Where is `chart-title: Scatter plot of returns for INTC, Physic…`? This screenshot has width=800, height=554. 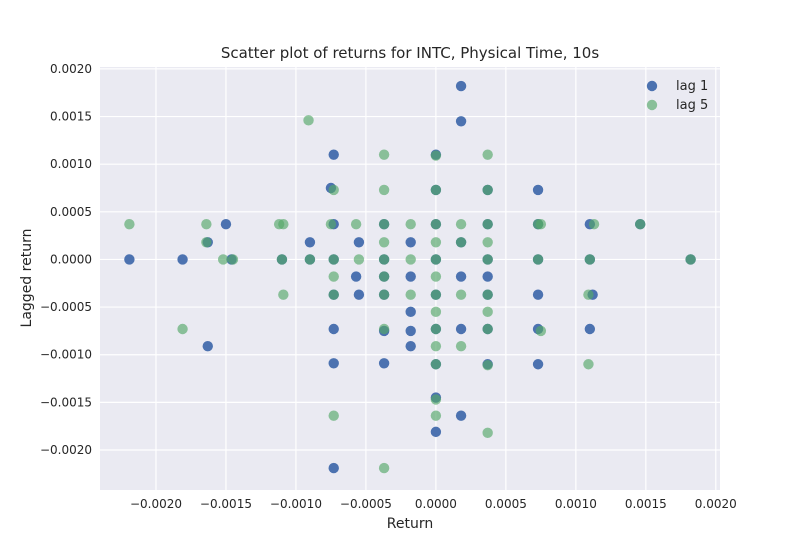 chart-title: Scatter plot of returns for INTC, Physic… is located at coordinates (410, 53).